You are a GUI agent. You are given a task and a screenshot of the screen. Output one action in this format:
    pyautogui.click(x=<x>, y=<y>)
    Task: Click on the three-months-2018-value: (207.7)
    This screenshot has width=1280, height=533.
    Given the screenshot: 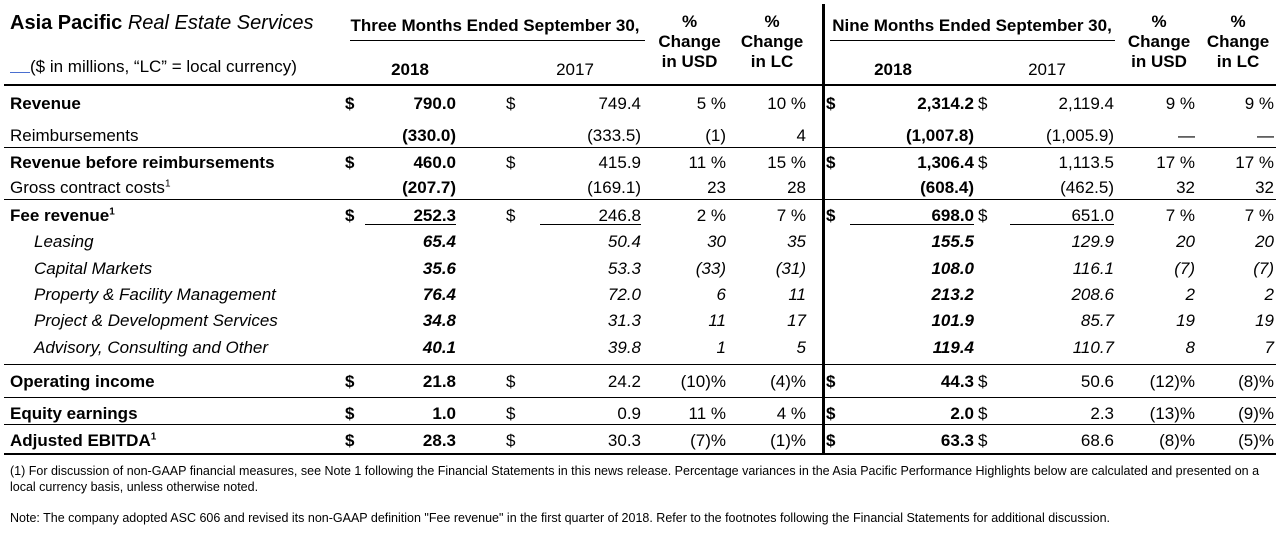 What is the action you would take?
    pyautogui.click(x=429, y=187)
    